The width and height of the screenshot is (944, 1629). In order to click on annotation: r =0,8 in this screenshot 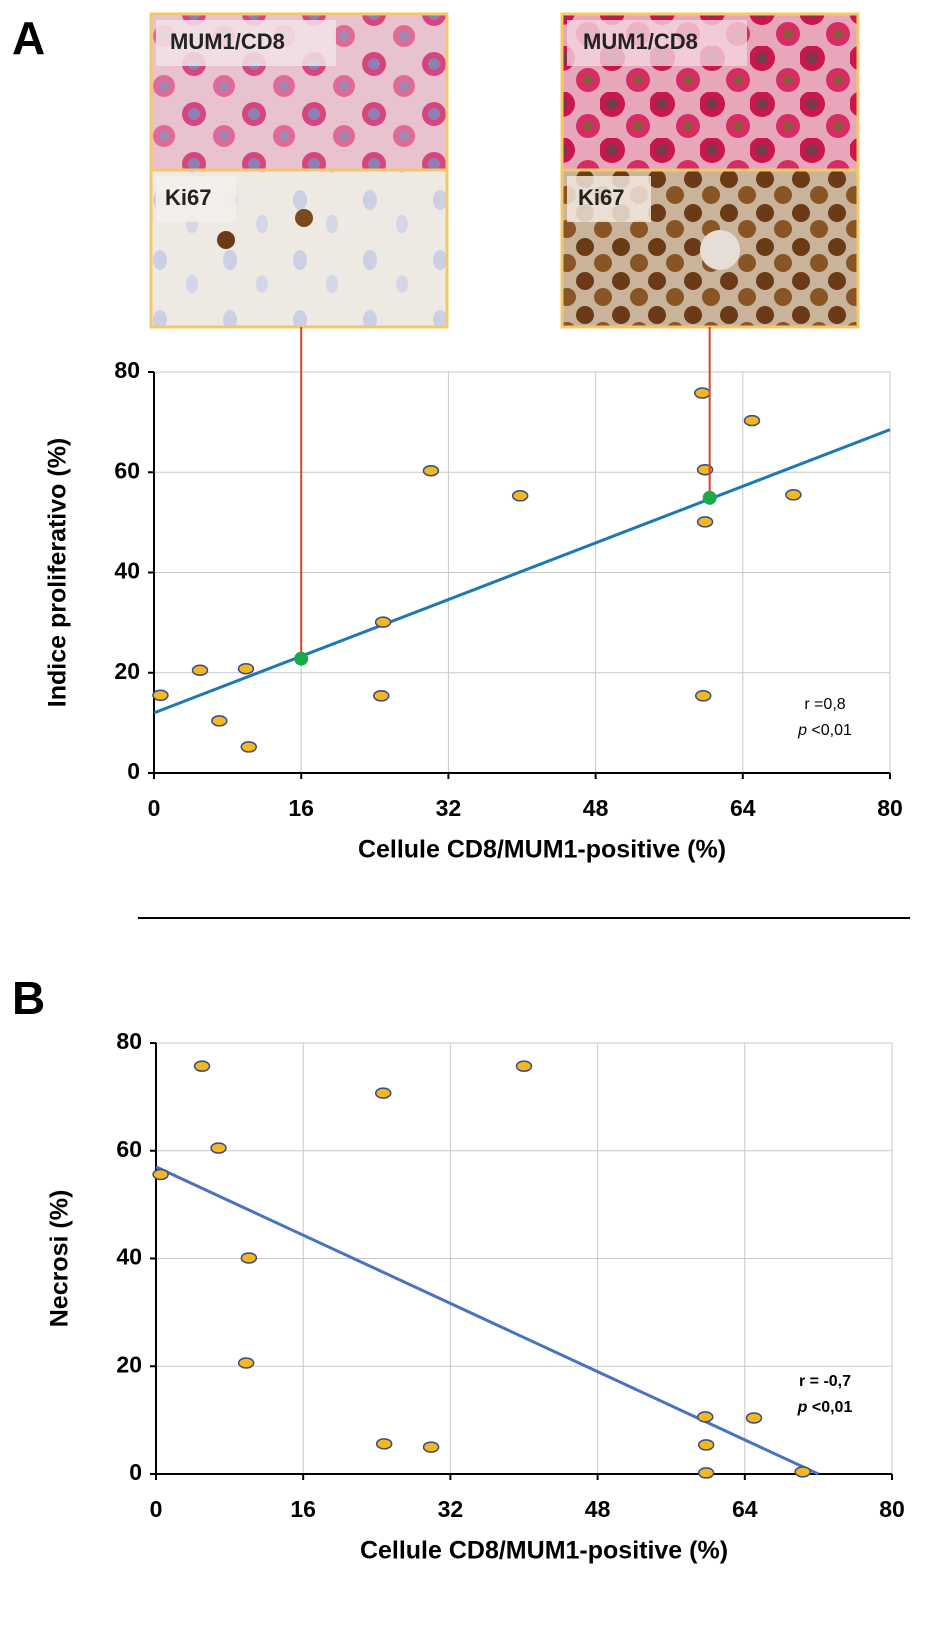, I will do `click(824, 704)`.